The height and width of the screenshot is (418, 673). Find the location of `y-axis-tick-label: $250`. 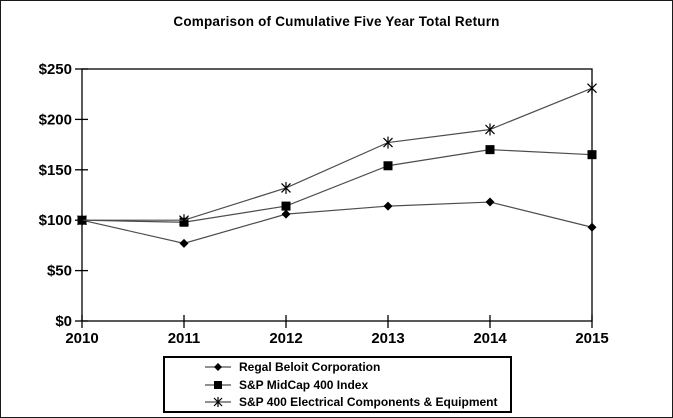

y-axis-tick-label: $250 is located at coordinates (55, 69).